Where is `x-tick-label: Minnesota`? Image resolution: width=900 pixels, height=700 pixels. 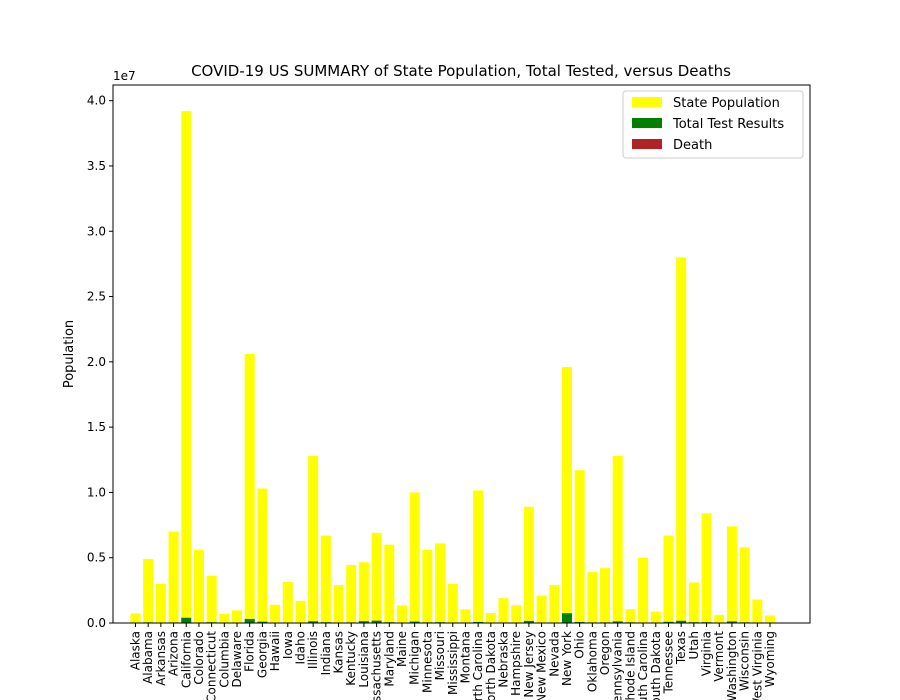 x-tick-label: Minnesota is located at coordinates (427, 662).